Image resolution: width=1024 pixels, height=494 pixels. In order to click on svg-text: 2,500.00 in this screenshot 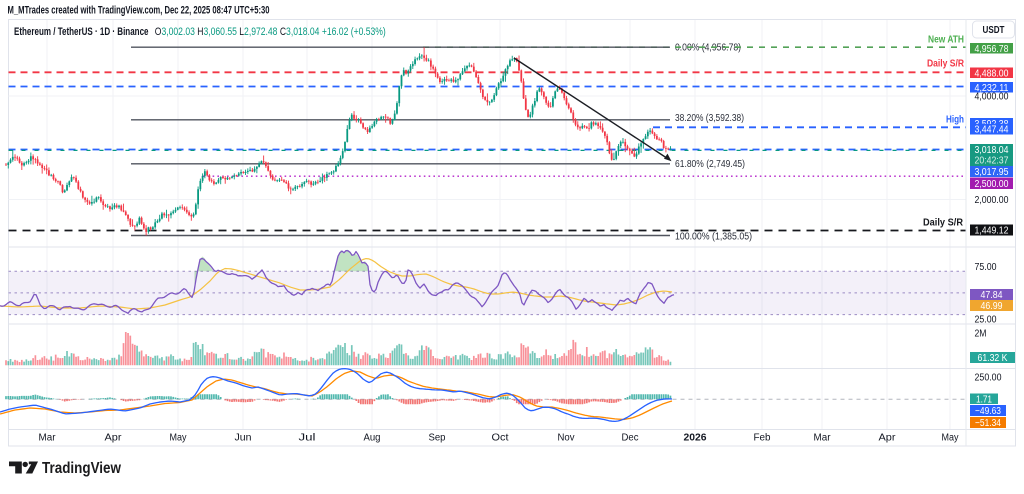, I will do `click(992, 184)`.